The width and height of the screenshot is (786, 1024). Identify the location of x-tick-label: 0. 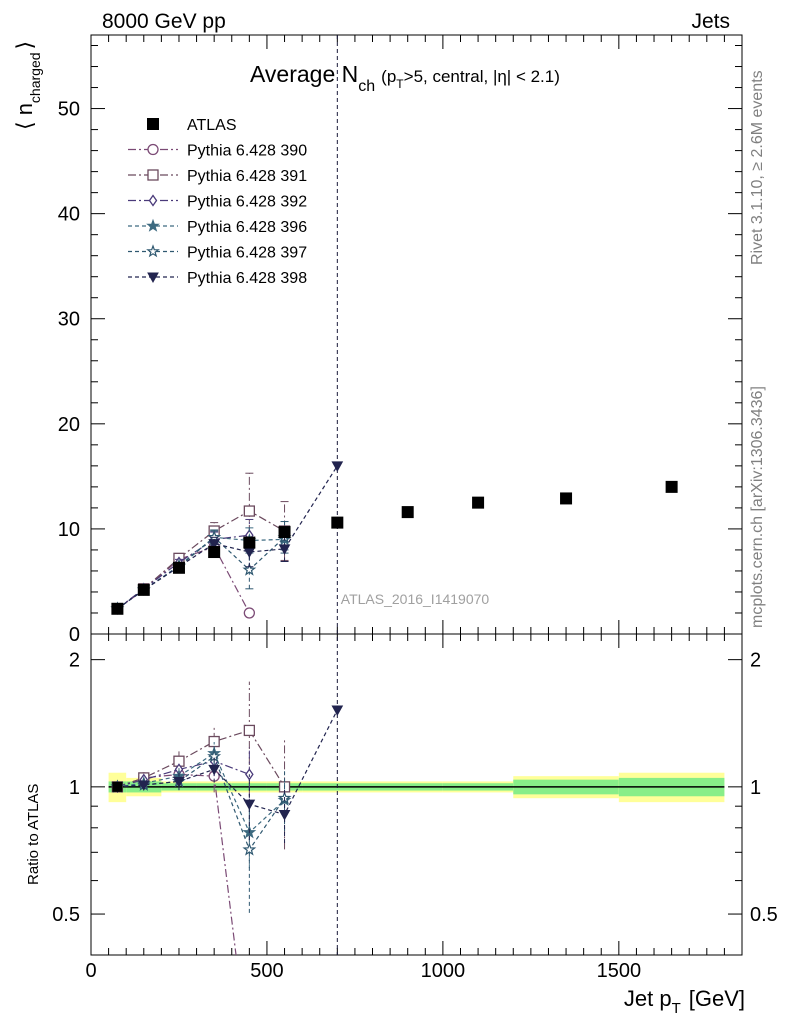
(90, 971).